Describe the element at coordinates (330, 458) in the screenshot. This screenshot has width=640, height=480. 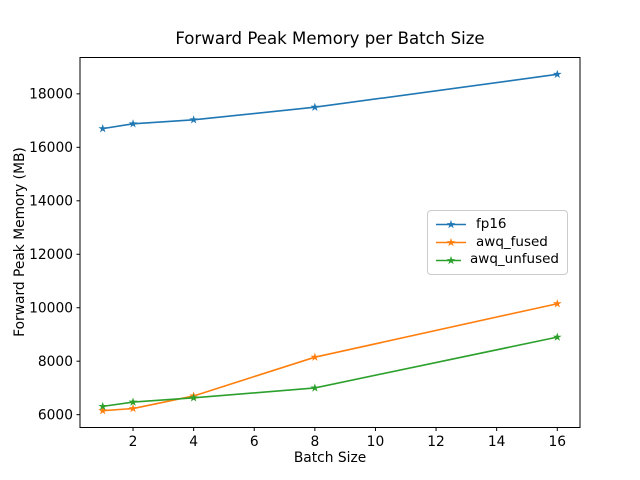
I see `x-axis-label: Batch Size` at that location.